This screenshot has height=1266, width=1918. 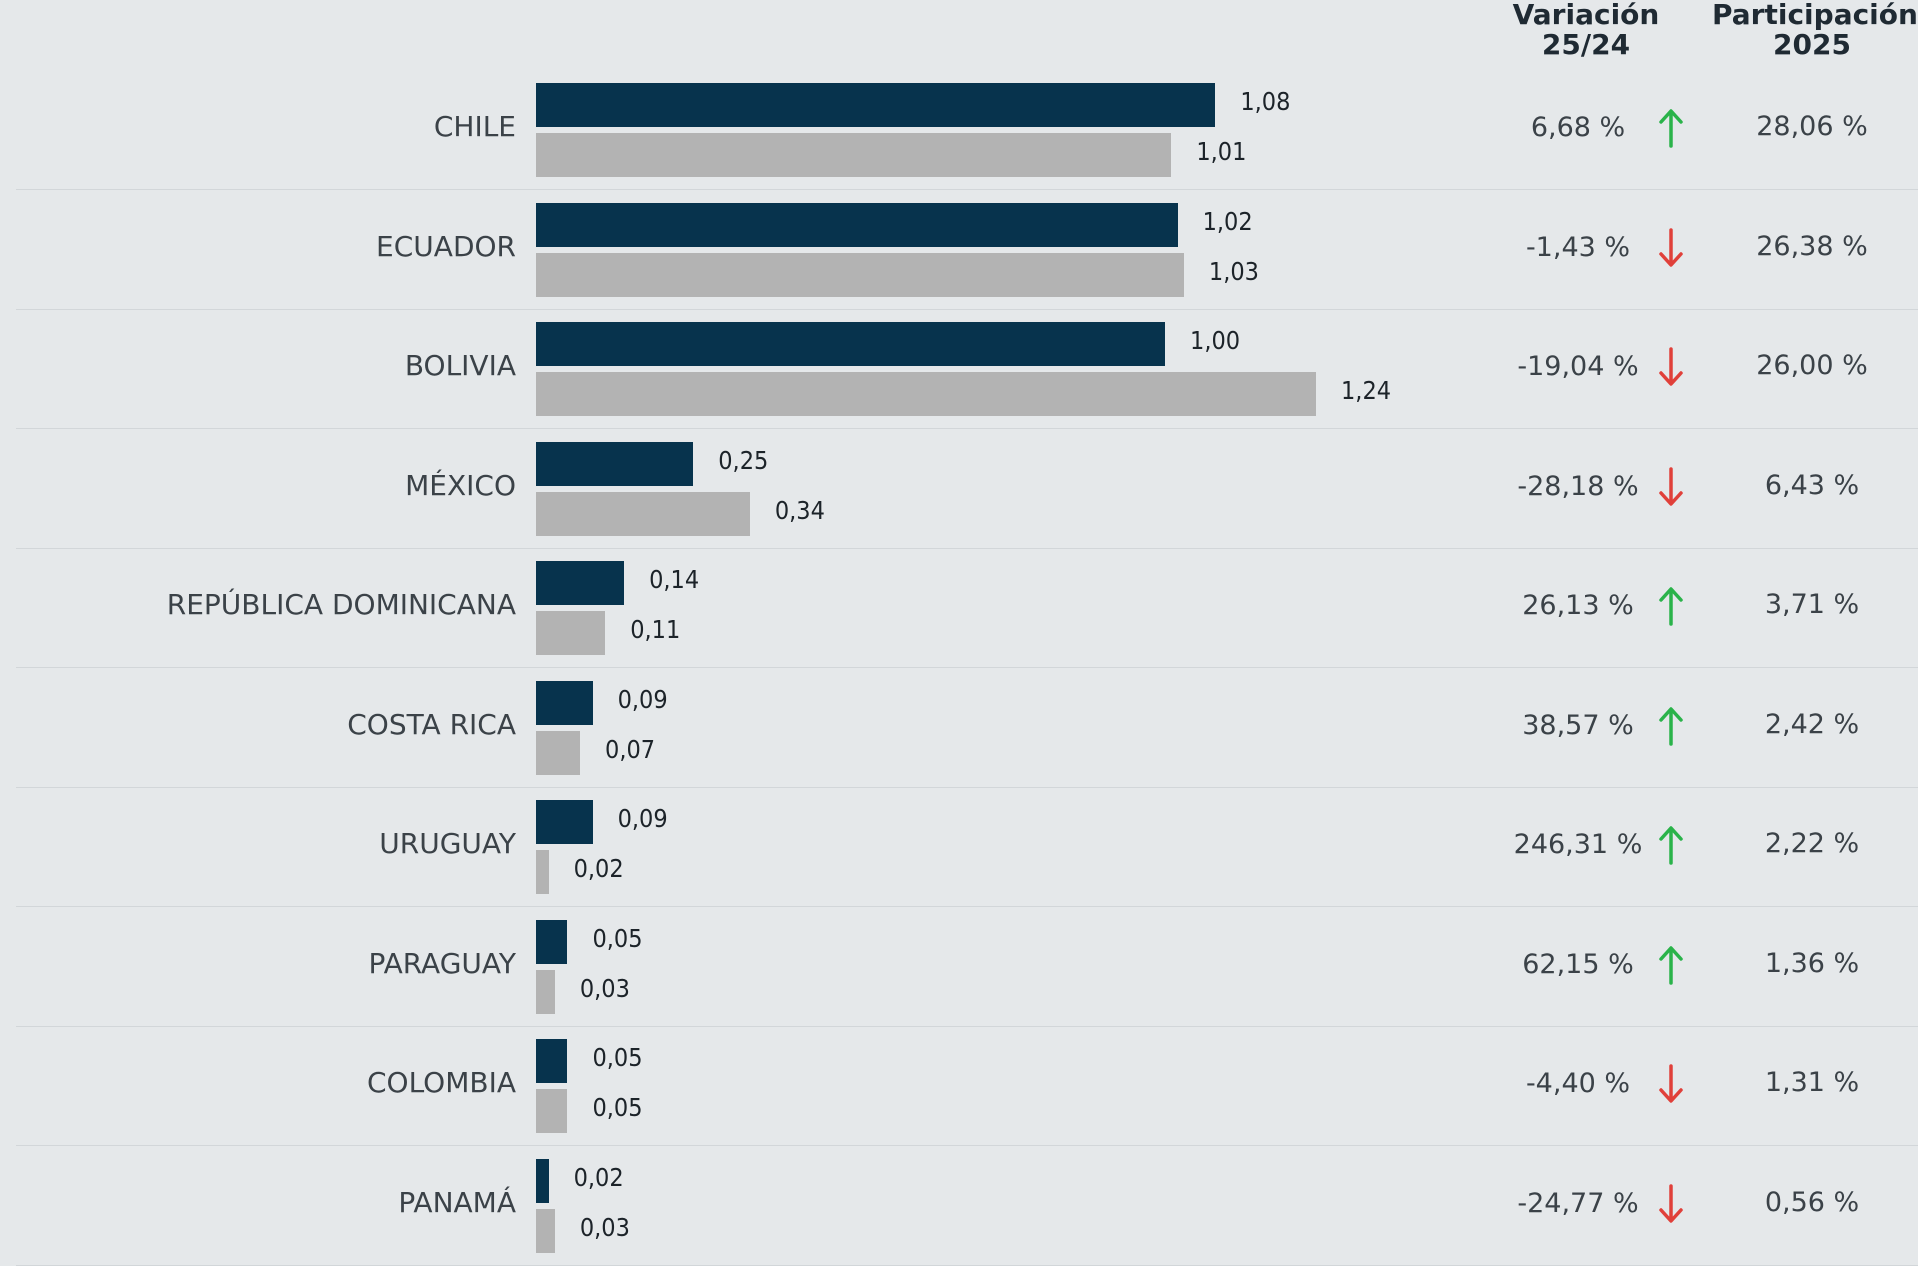 What do you see at coordinates (1578, 1083) in the screenshot?
I see `variation-value: -4,40 %` at bounding box center [1578, 1083].